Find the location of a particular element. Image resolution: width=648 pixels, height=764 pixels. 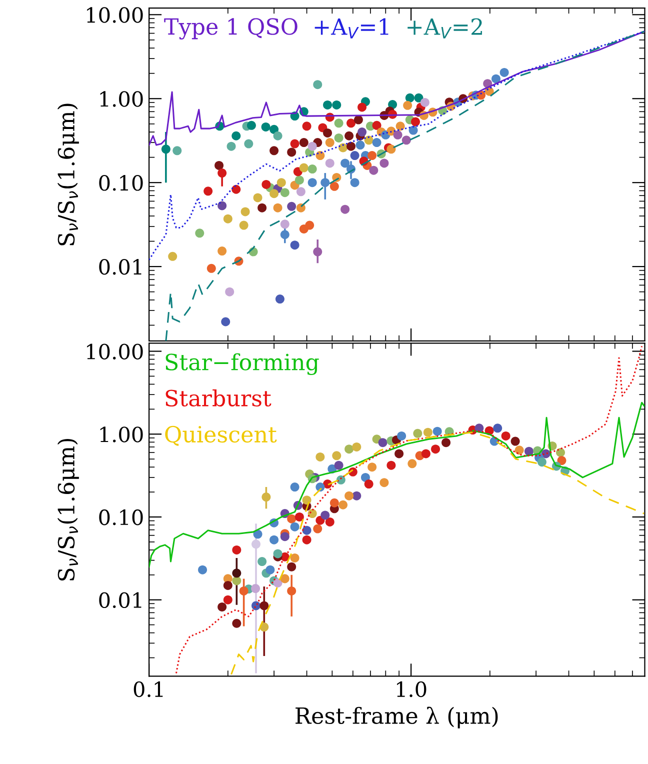

text: +A$_{V}$=2 is located at coordinates (445, 28).